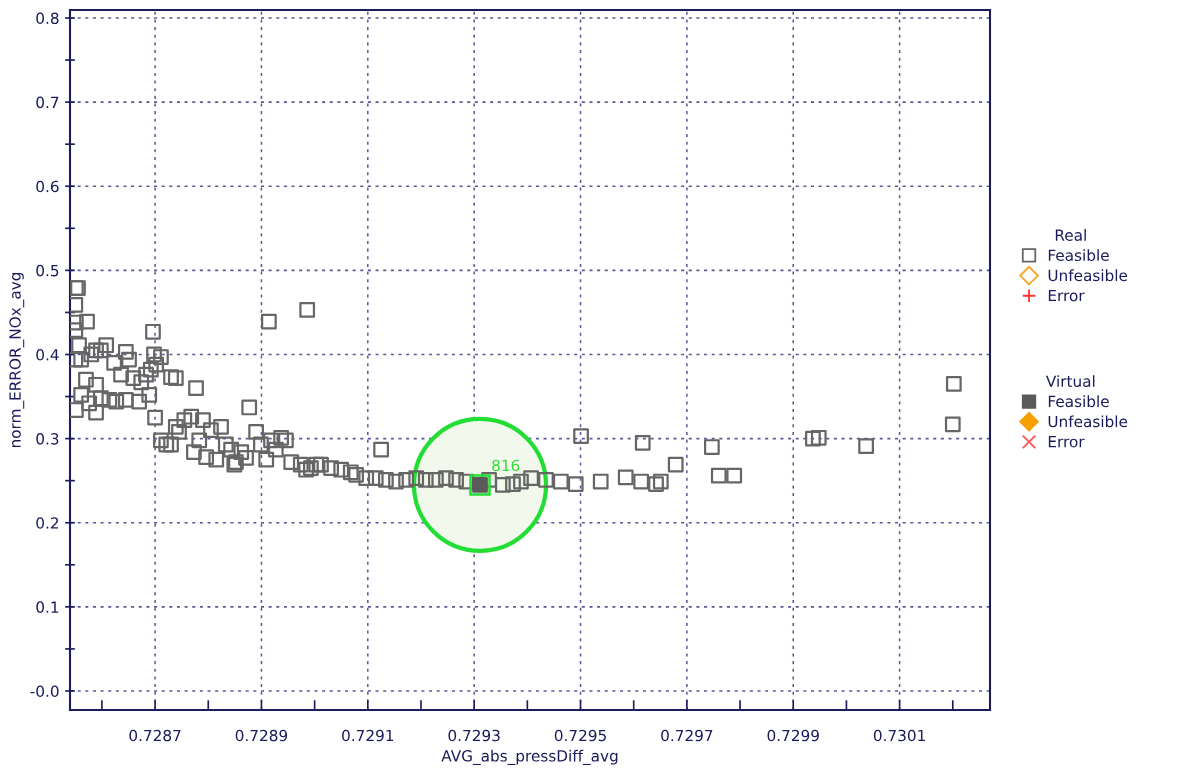 Image resolution: width=1194 pixels, height=769 pixels. What do you see at coordinates (47, 270) in the screenshot?
I see `y-tick-label: 0.5` at bounding box center [47, 270].